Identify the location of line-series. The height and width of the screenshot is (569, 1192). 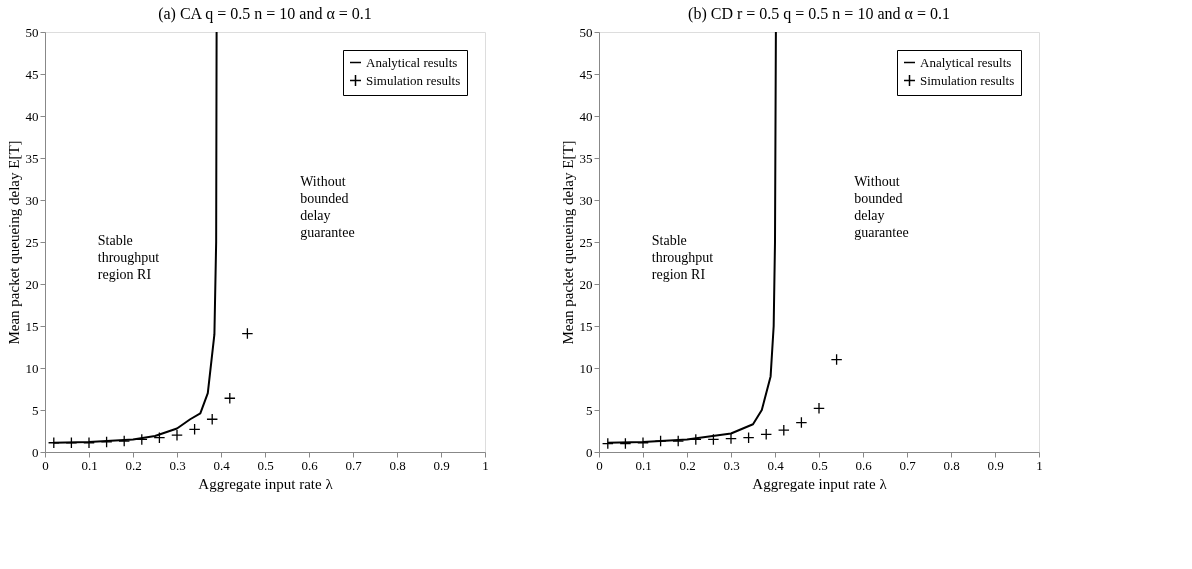
(135, 237).